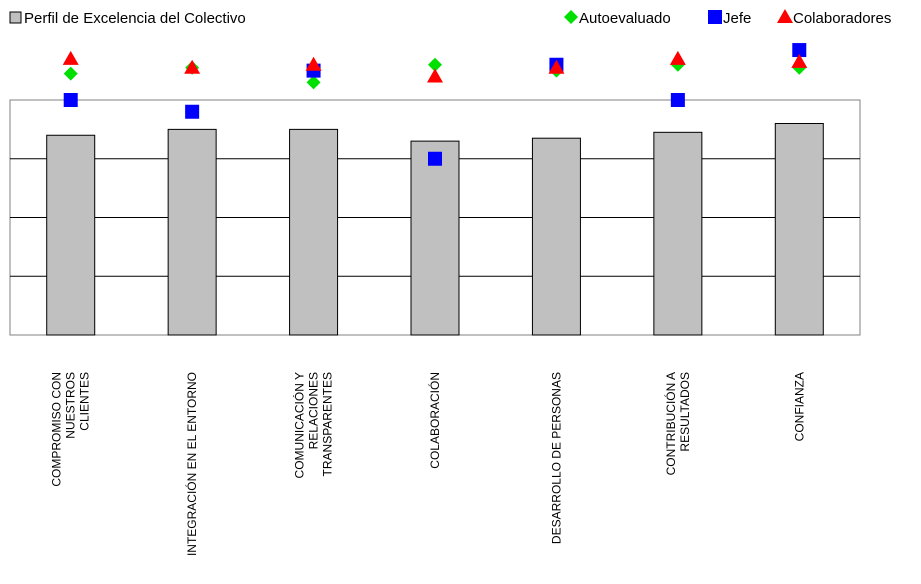 The image size is (921, 584). I want to click on category-label: RESULTADOS, so click(685, 412).